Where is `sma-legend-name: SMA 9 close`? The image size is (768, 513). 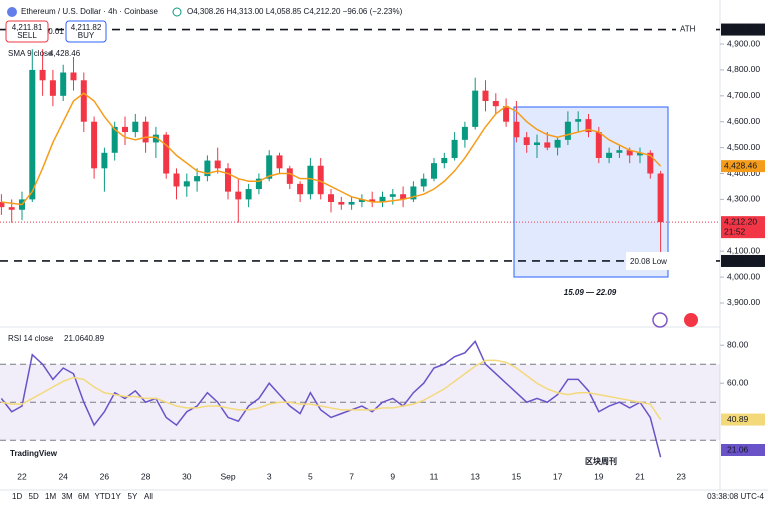
sma-legend-name: SMA 9 close is located at coordinates (30, 53).